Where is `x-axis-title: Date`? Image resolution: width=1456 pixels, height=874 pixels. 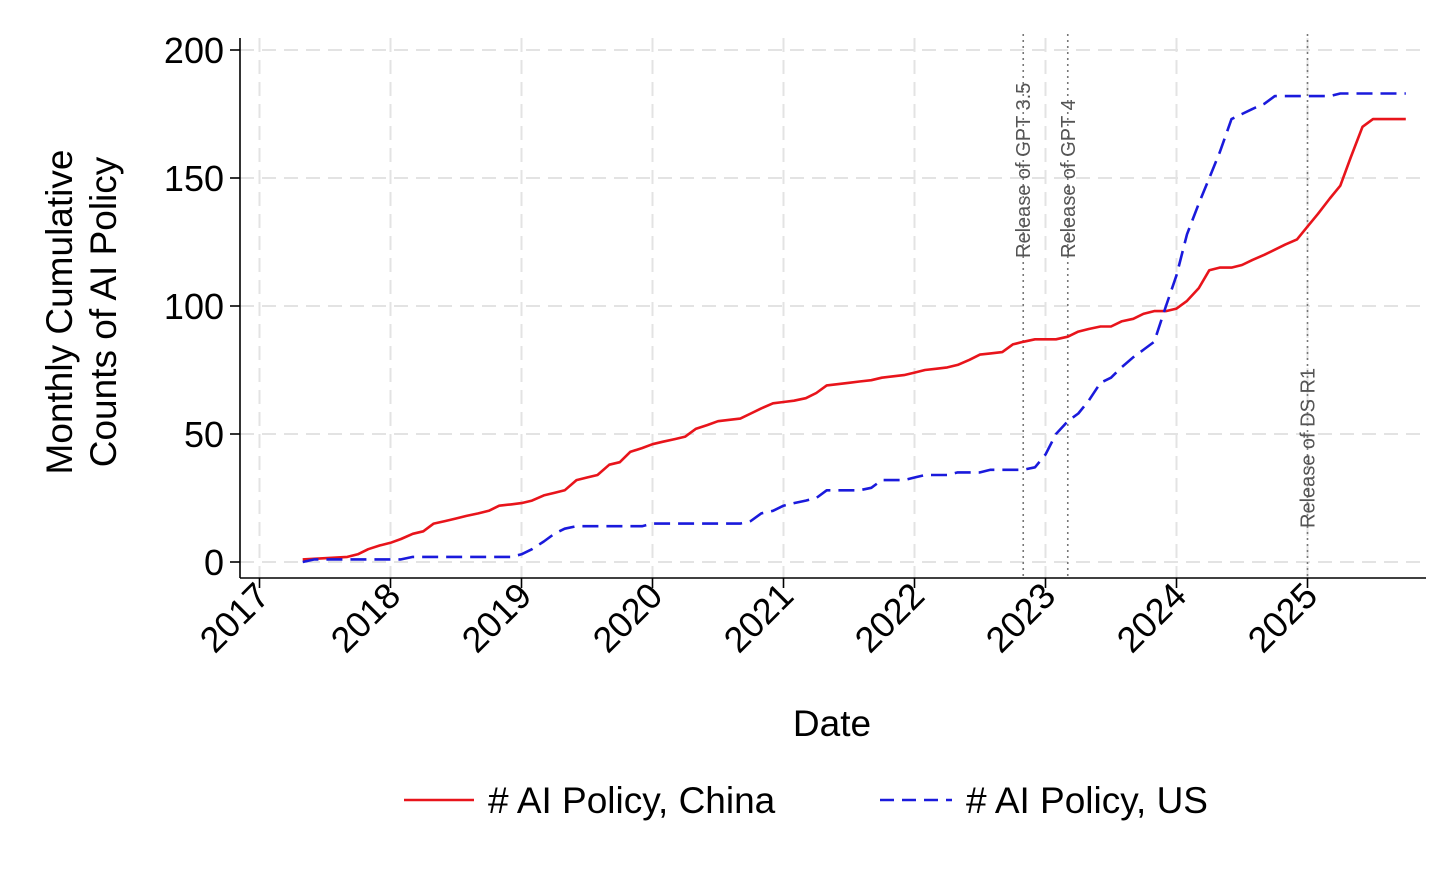
x-axis-title: Date is located at coordinates (832, 723).